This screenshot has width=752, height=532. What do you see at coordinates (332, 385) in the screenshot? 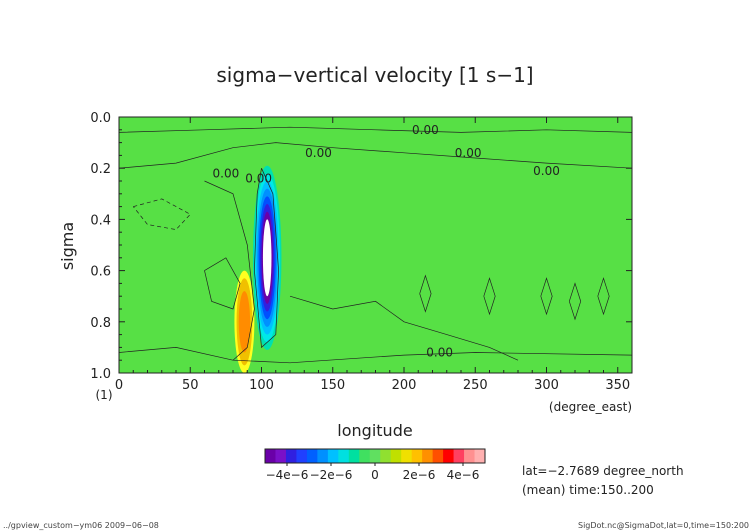
I see `x-tick-label: 150` at bounding box center [332, 385].